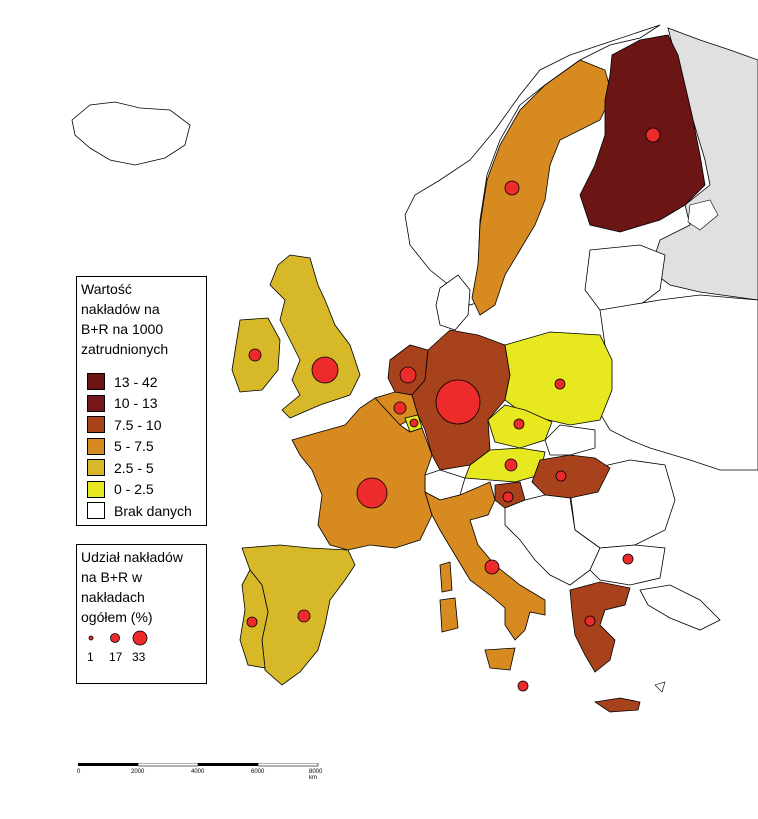 This screenshot has width=758, height=819. Describe the element at coordinates (141, 647) in the screenshot. I see `share-legend-symbols: 1 17 33` at that location.